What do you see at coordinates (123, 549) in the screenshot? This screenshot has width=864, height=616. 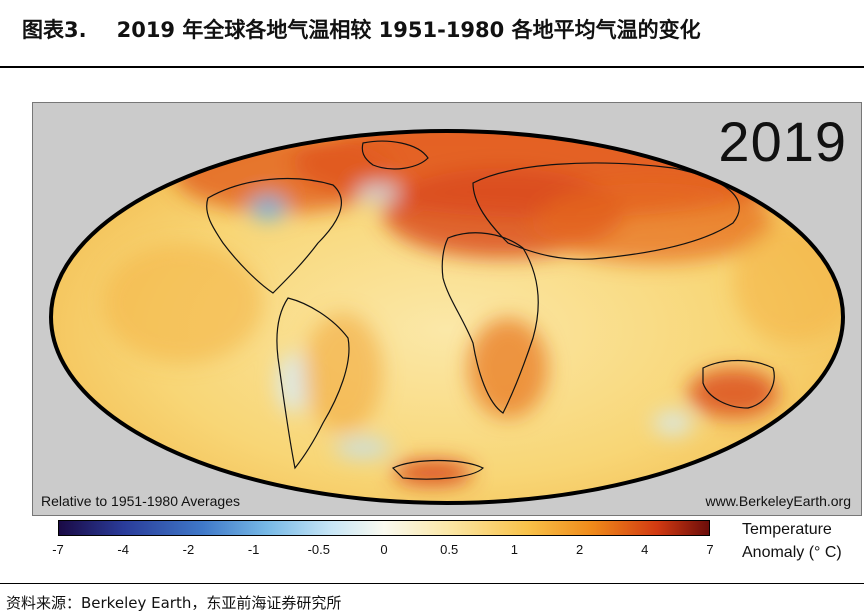 I see `colorbar-tick: -4` at bounding box center [123, 549].